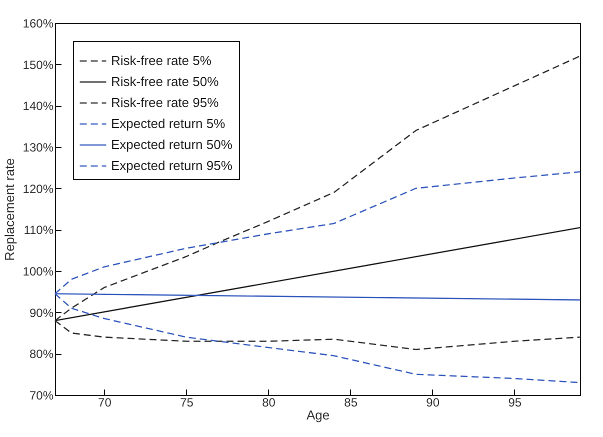 This screenshot has width=603, height=437. Describe the element at coordinates (515, 403) in the screenshot. I see `x-tick-label: 95` at that location.